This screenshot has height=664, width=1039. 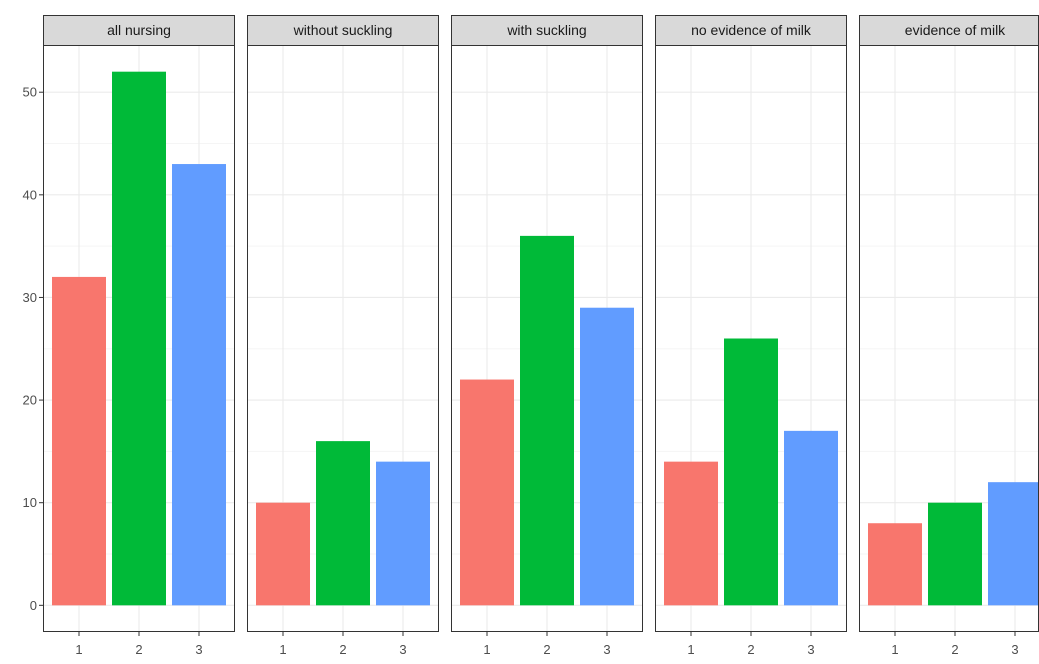 What do you see at coordinates (955, 30) in the screenshot?
I see `facet-title: evidence of milk` at bounding box center [955, 30].